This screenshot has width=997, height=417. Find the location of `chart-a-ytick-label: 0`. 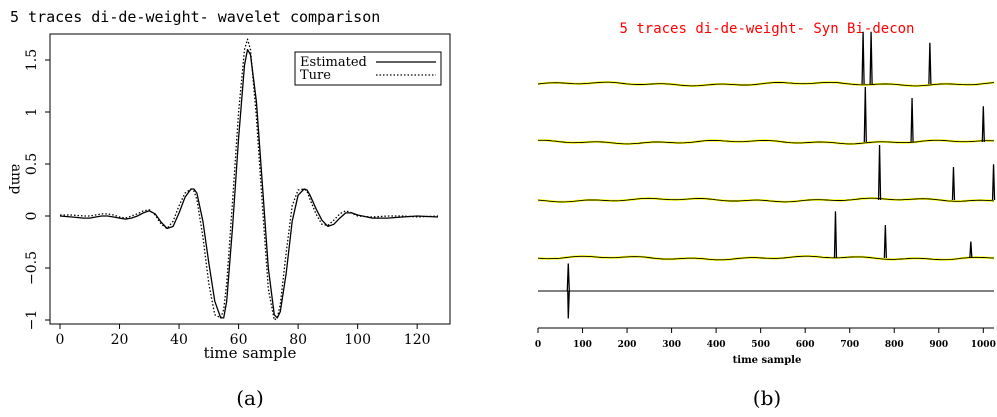

chart-a-ytick-label: 0 is located at coordinates (32, 216).